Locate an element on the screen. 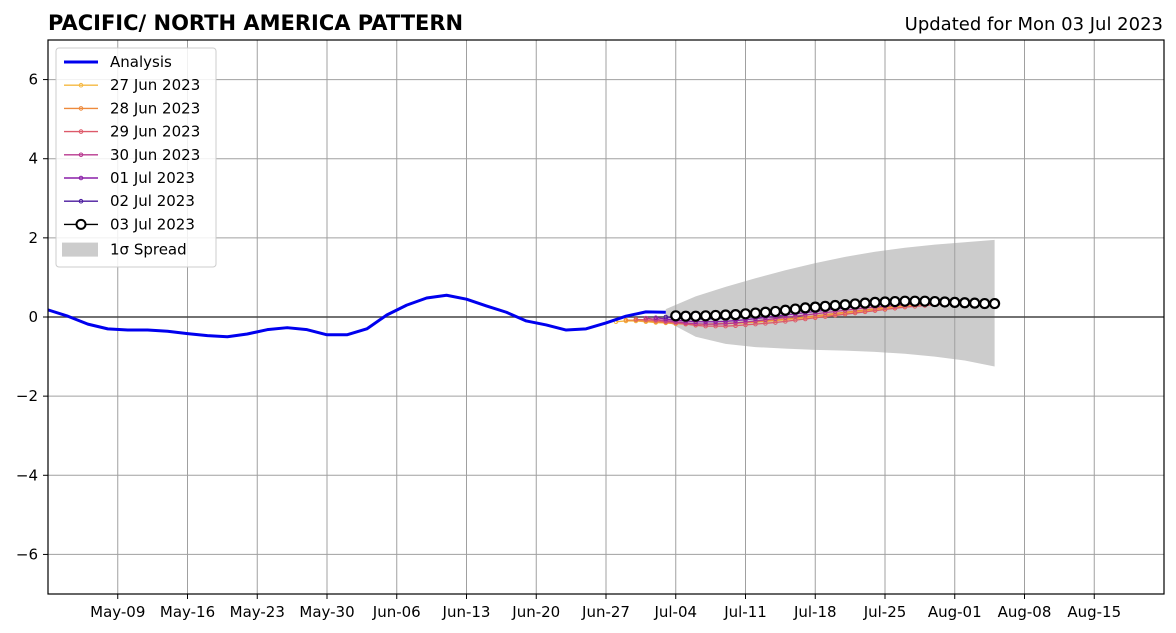 This screenshot has width=1176, height=633. series-layer is located at coordinates (524, 316).